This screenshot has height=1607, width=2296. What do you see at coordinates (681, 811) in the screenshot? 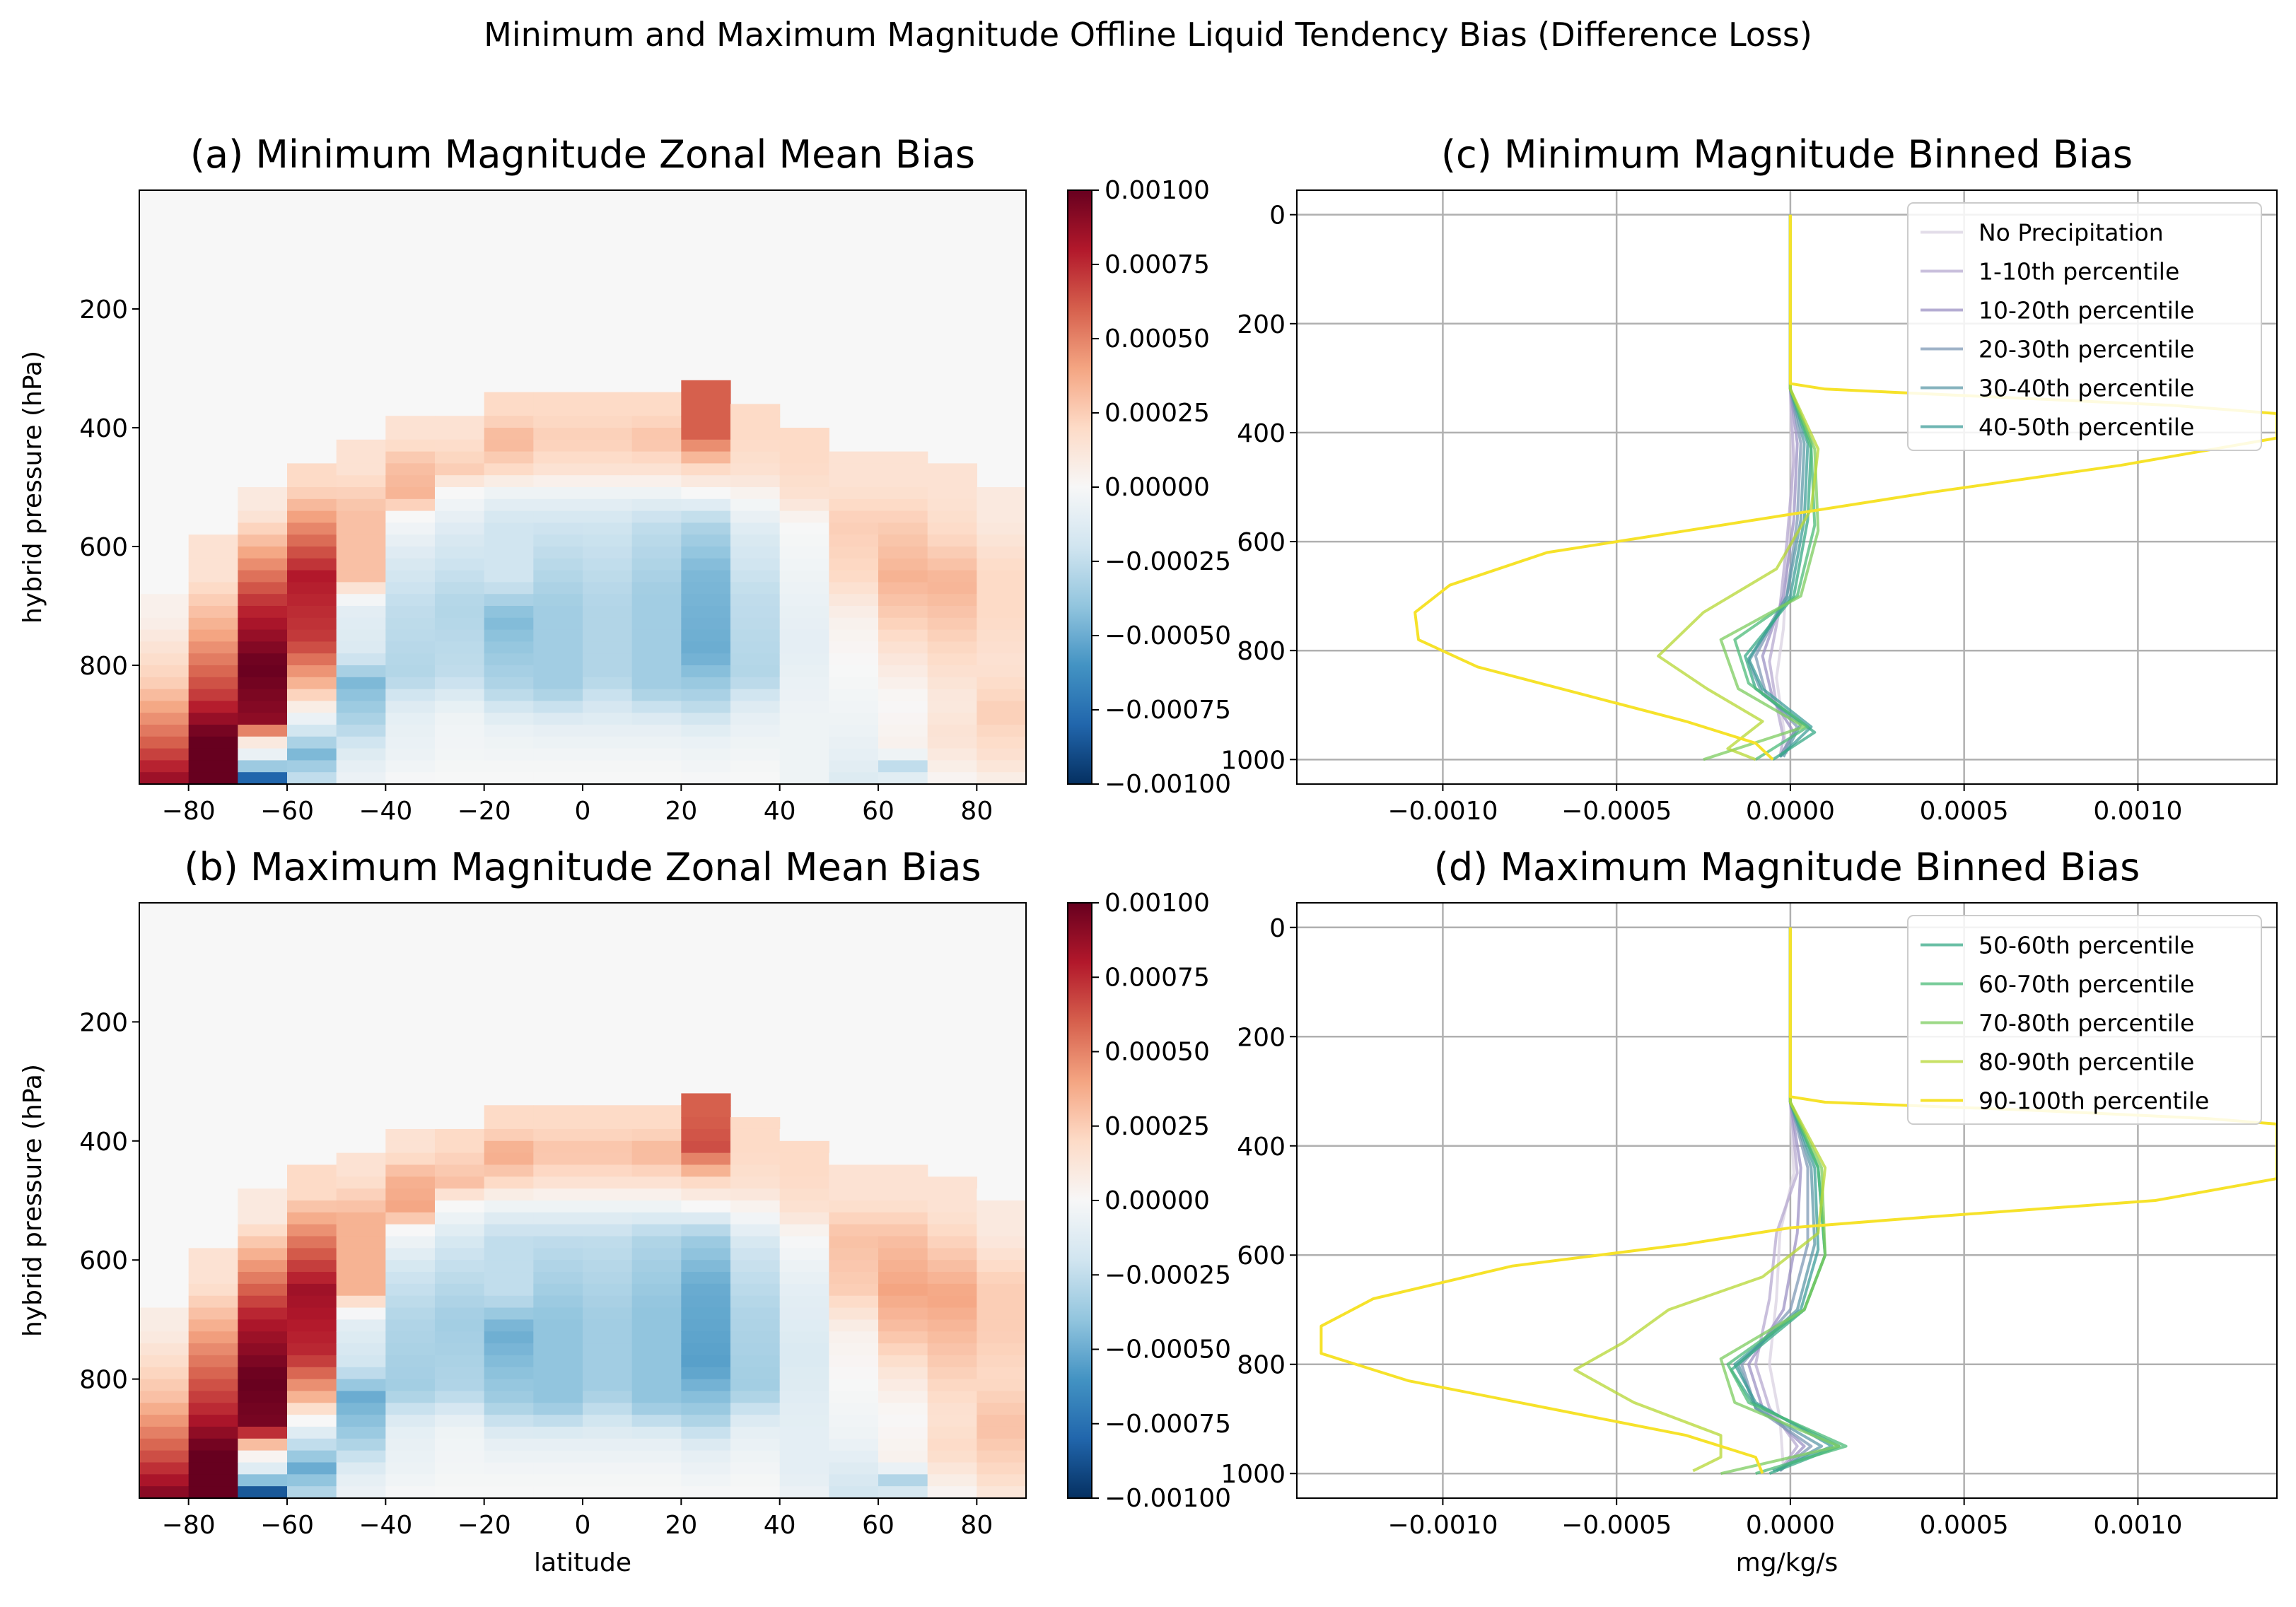
I see `x-tick-label: 20` at bounding box center [681, 811].